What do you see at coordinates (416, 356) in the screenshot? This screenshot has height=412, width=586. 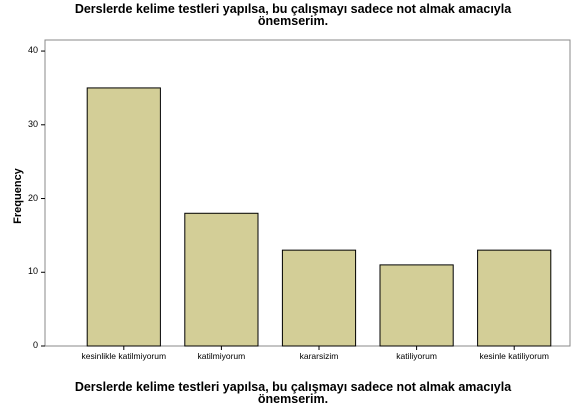 I see `x-tick-label: katiliyorum` at bounding box center [416, 356].